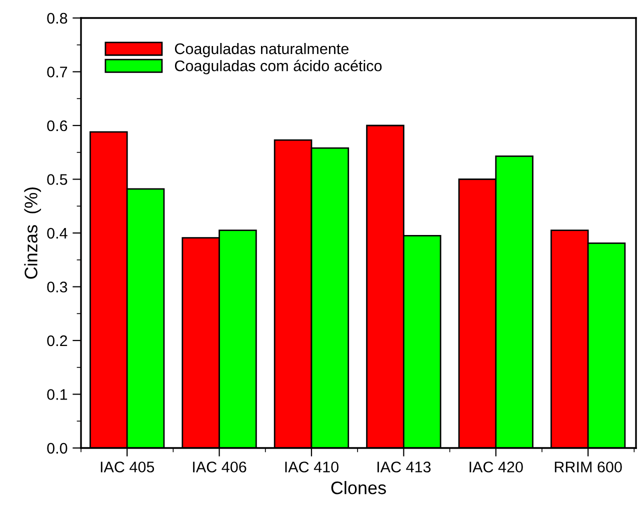 This screenshot has width=639, height=508. Describe the element at coordinates (311, 467) in the screenshot. I see `x-tick-label: IAC 410` at that location.